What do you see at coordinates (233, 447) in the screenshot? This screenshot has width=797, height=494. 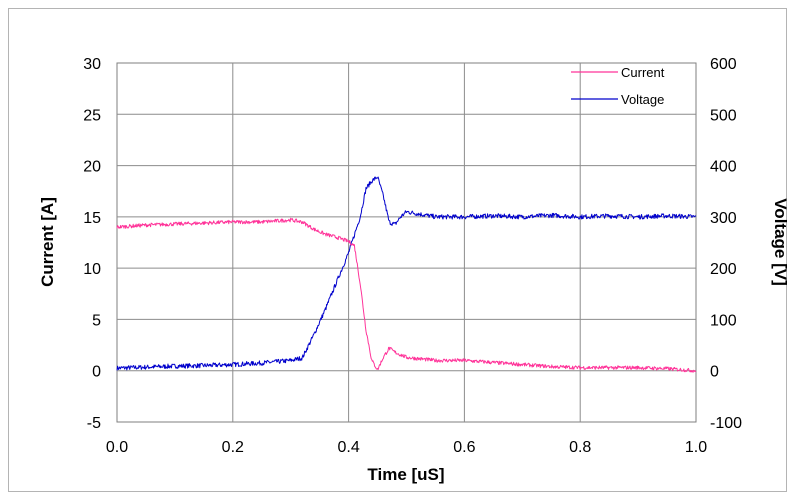 I see `x-tick-label: 0.2` at bounding box center [233, 447].